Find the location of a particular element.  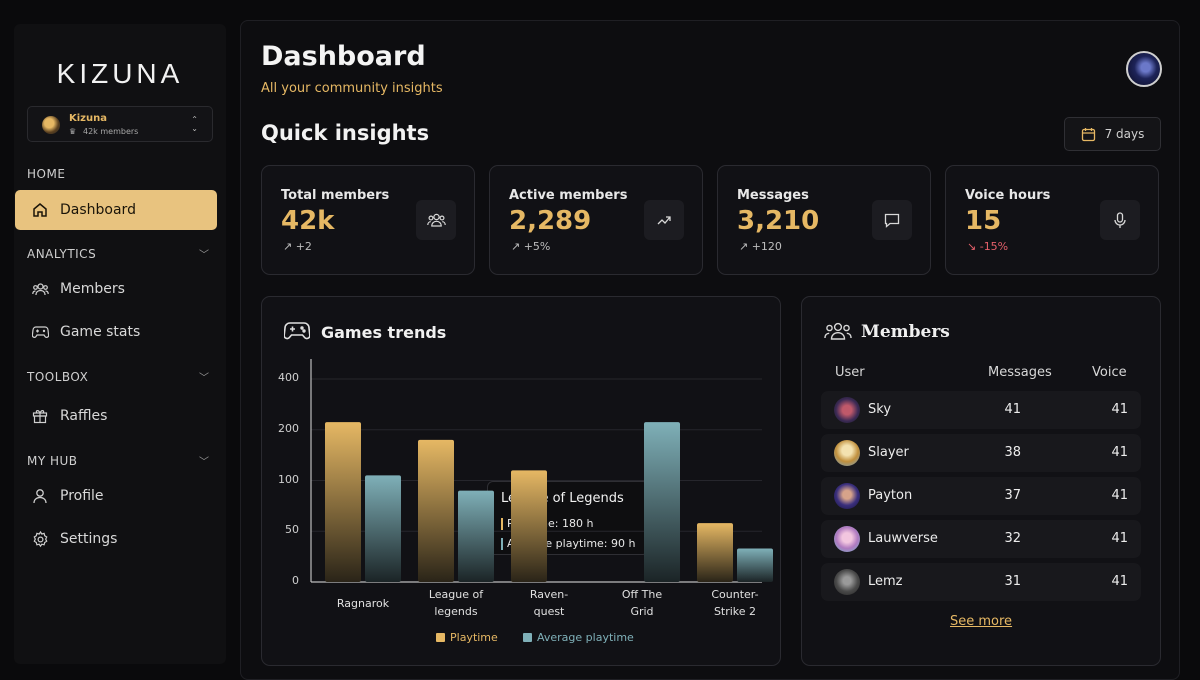

sidebar-item-dashboard: Dashboard is located at coordinates (116, 210).